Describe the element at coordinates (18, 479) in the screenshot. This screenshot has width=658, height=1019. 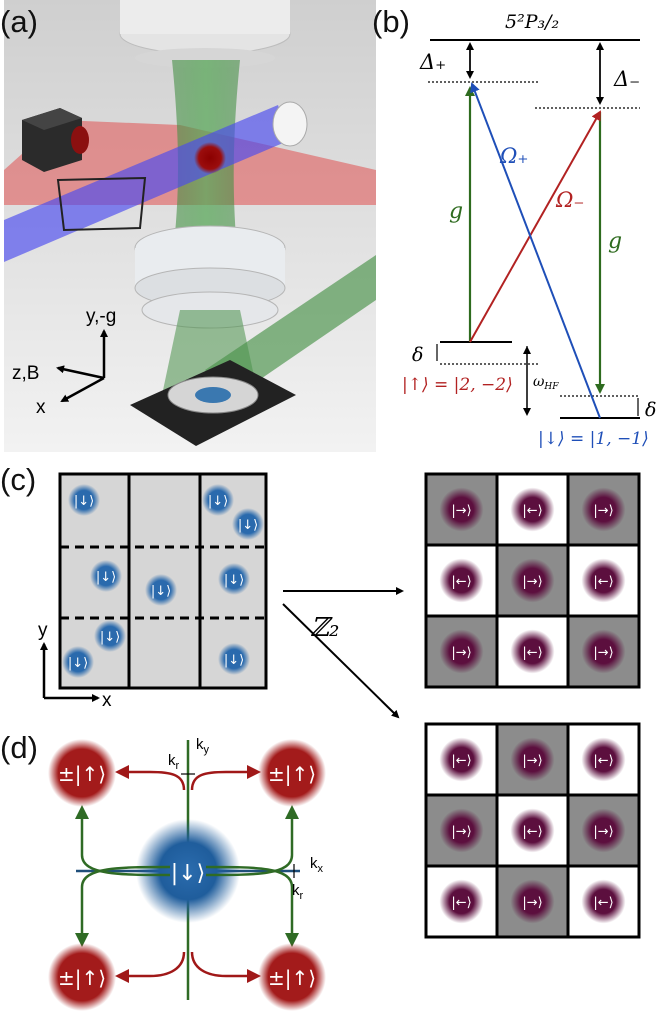
I see `panel-c-label: (c)` at that location.